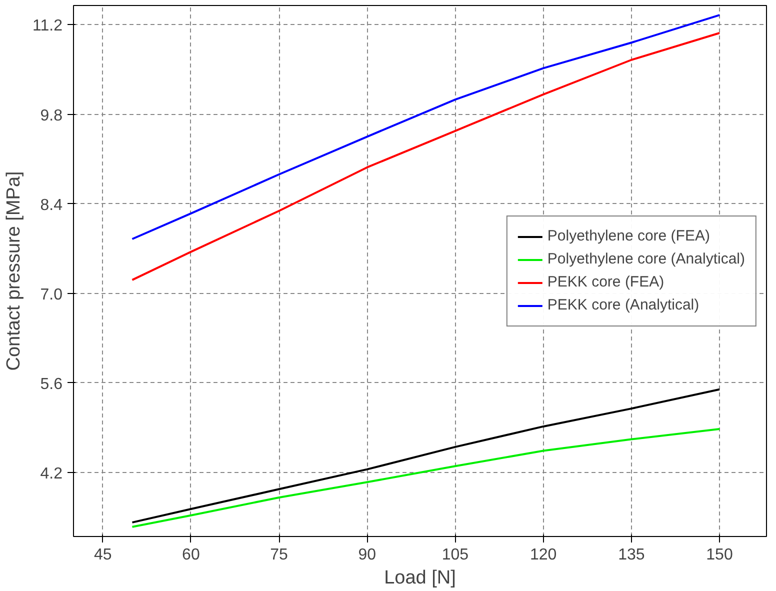 The height and width of the screenshot is (591, 776). What do you see at coordinates (14, 271) in the screenshot?
I see `y-axis-title: Contact pressure [MPa]` at bounding box center [14, 271].